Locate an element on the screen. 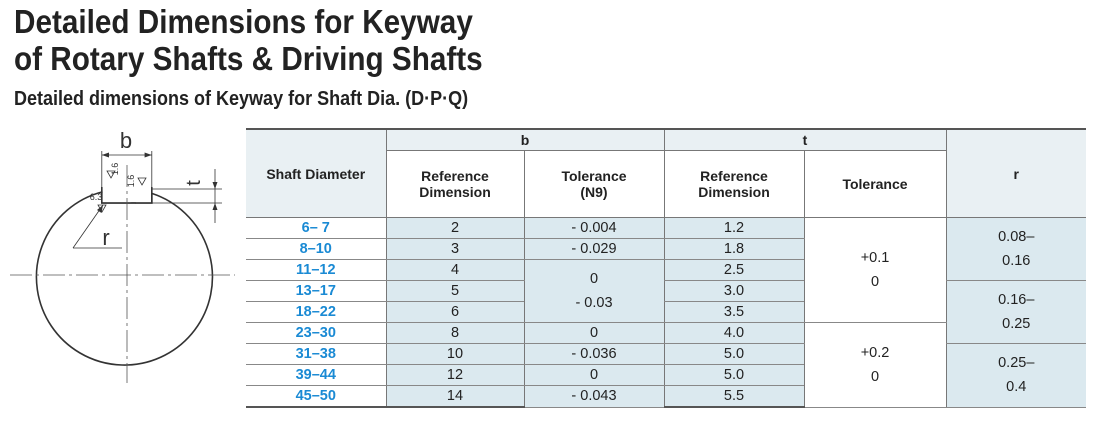  col-header-b-reference: Reference Dimension is located at coordinates (454, 184).